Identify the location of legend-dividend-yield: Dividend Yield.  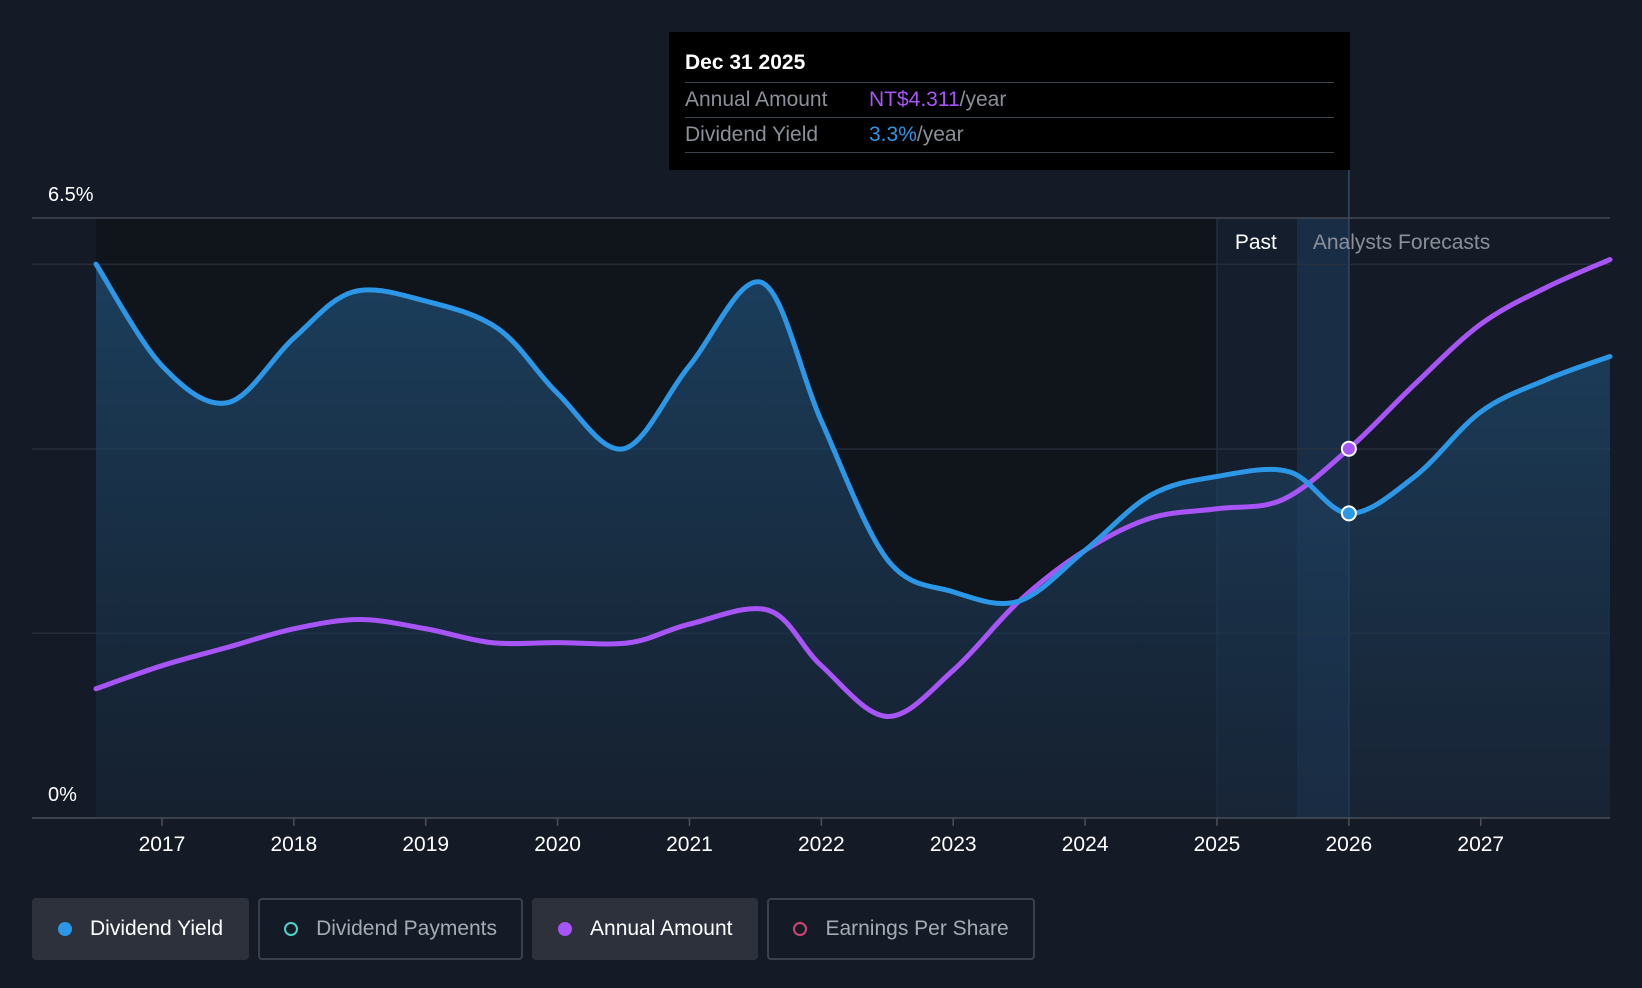
(141, 929).